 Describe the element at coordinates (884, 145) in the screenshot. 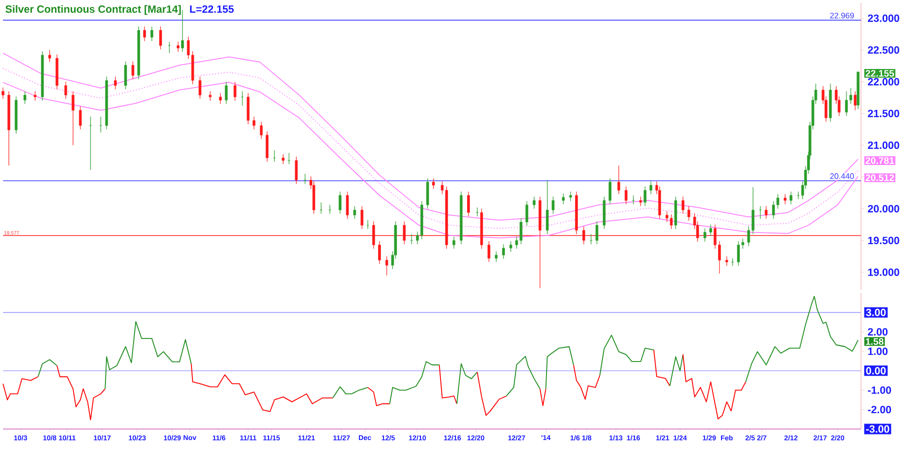

I see `y-tick-label: 21.000` at that location.